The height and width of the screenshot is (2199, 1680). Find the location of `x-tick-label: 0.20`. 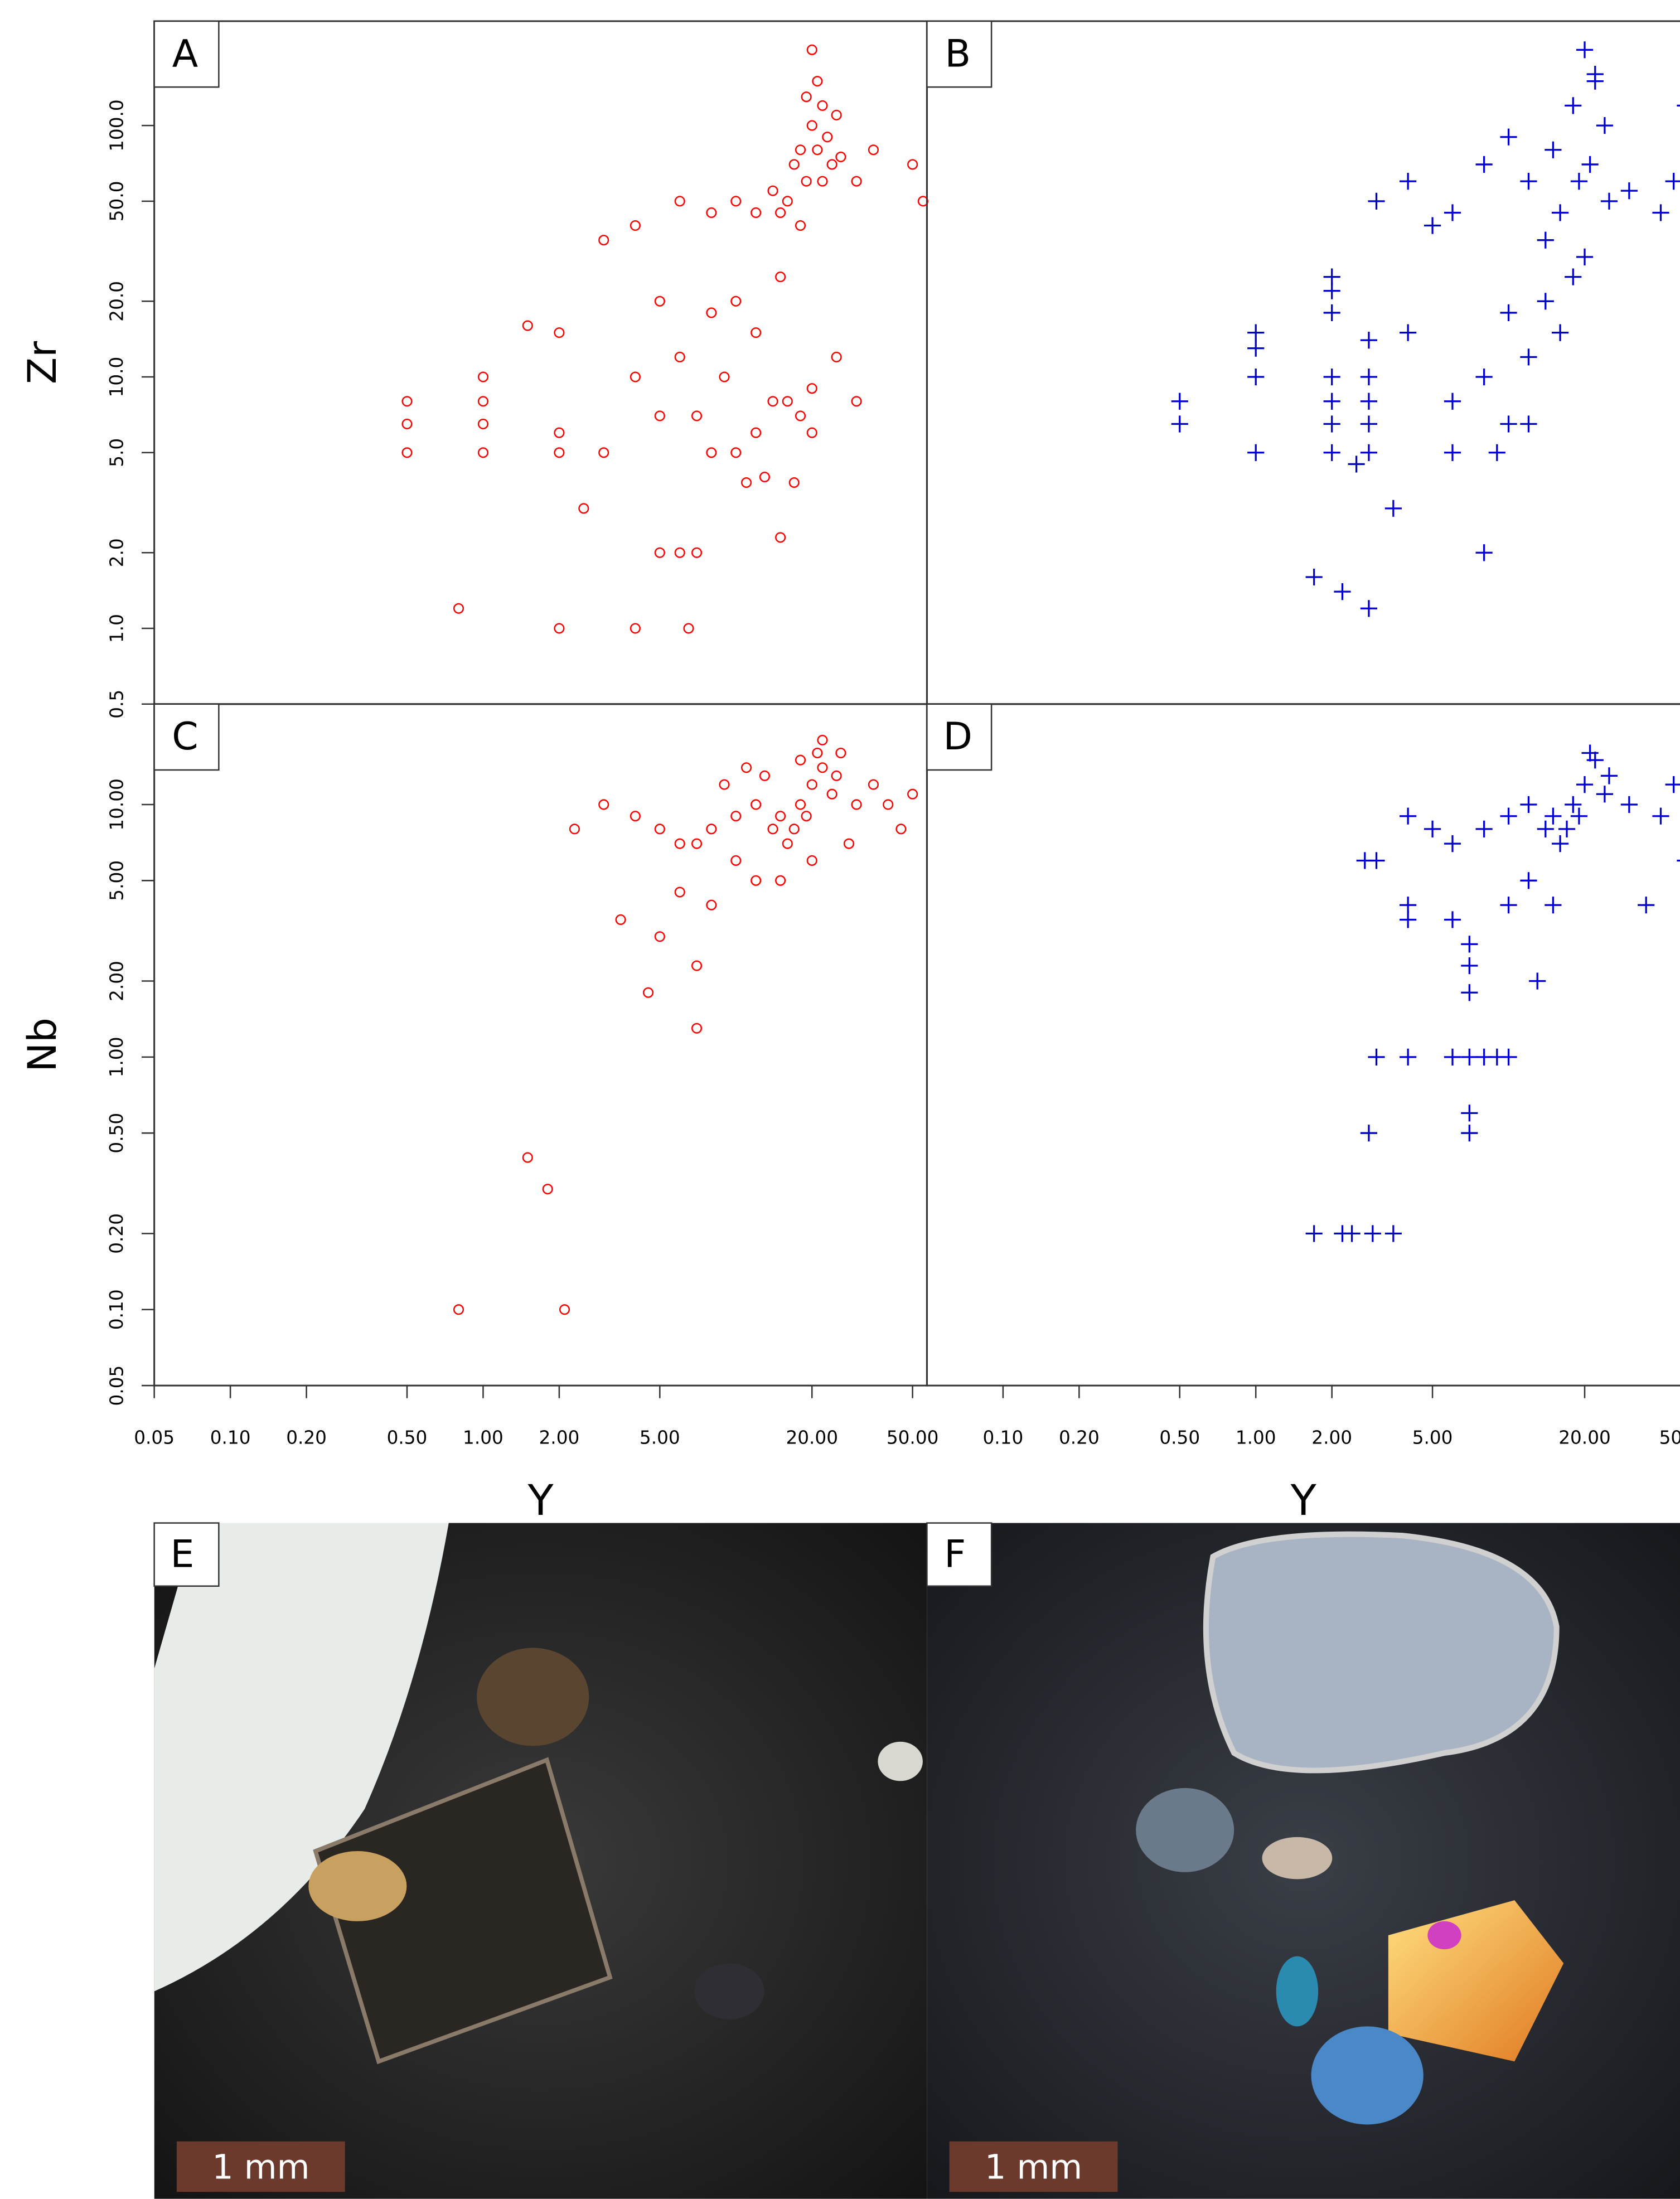

x-tick-label: 0.20 is located at coordinates (1079, 1438).